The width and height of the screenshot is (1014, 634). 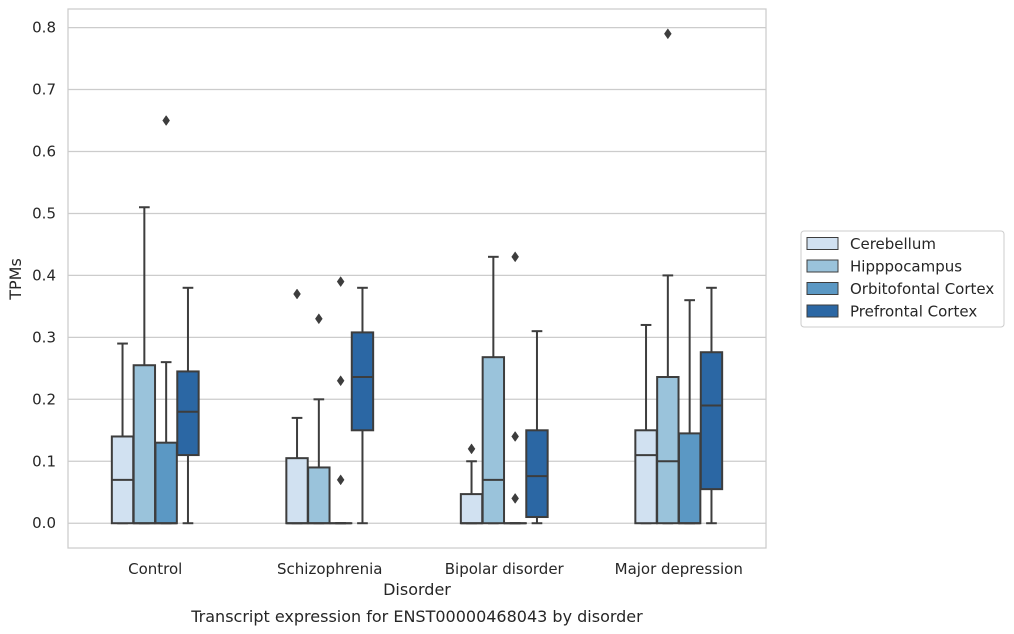 I want to click on legend-label: Hipppocampus, so click(x=906, y=267).